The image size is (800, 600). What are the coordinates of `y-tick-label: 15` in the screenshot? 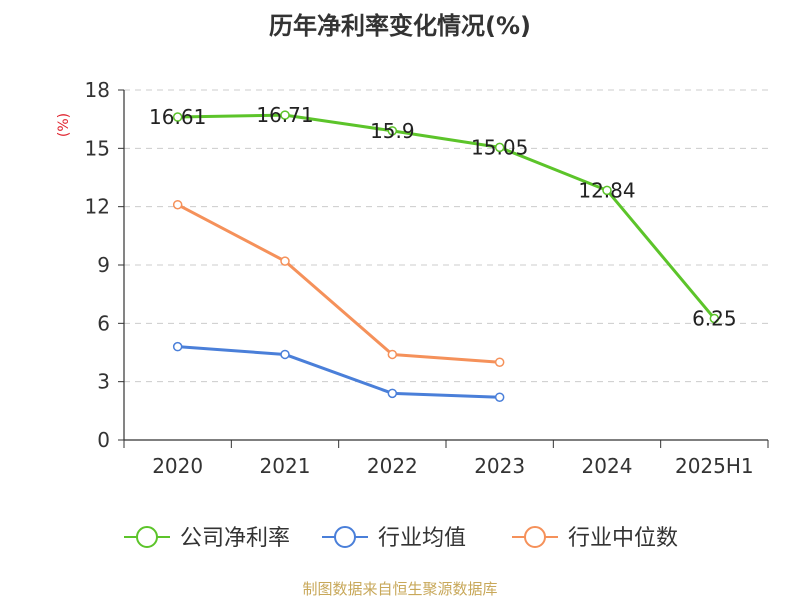 It's located at (97, 148).